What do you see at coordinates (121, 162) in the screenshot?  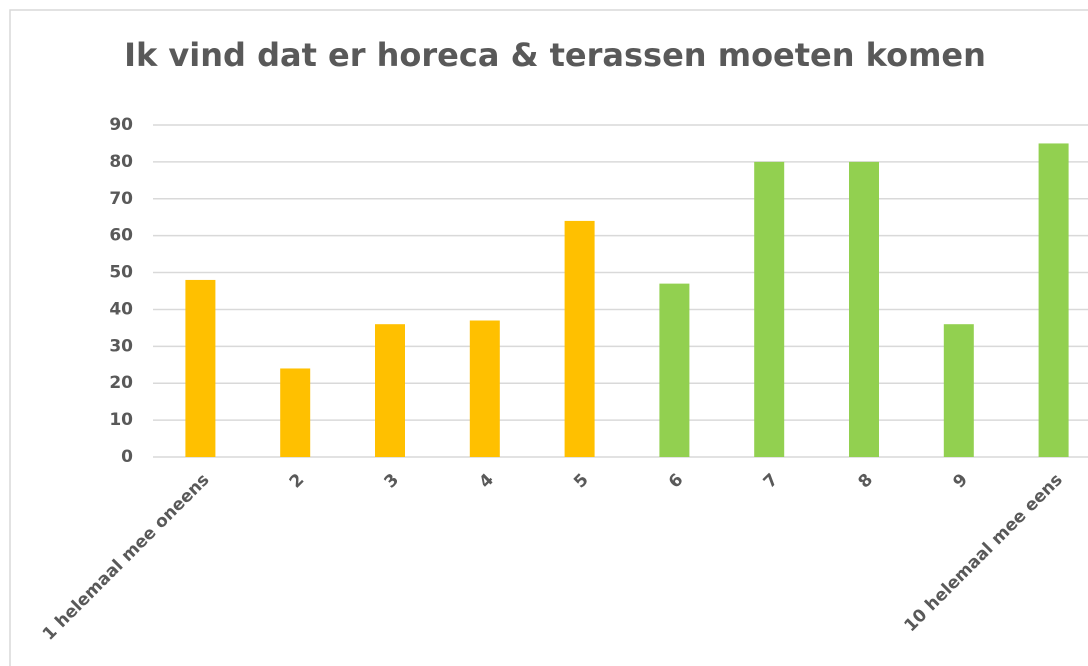 I see `y-tick-label: 80` at bounding box center [121, 162].